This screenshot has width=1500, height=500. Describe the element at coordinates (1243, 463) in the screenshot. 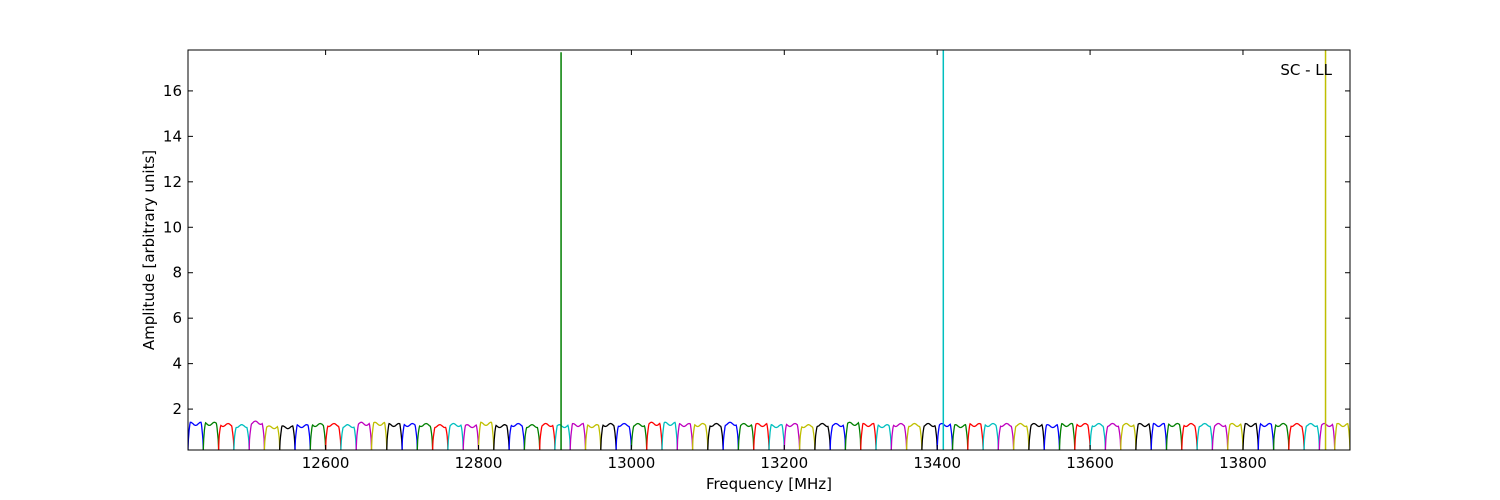

I see `x-tick-label: 13800` at that location.